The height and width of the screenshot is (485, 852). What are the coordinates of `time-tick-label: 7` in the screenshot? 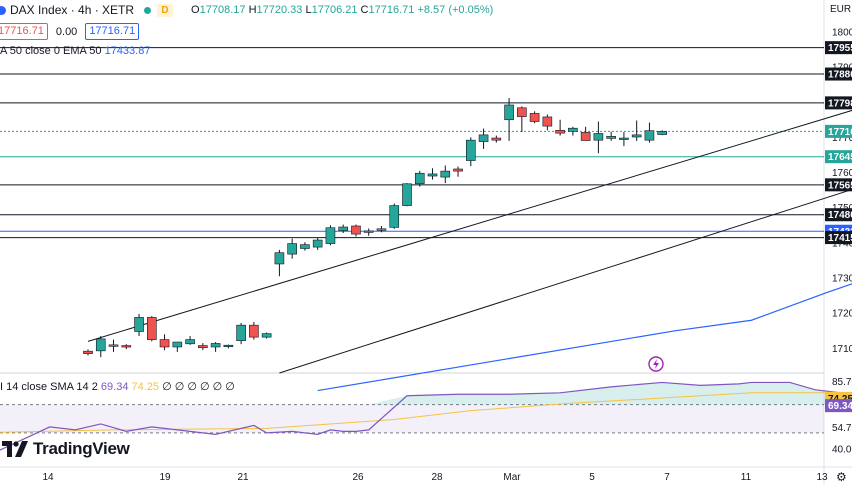 It's located at (667, 477).